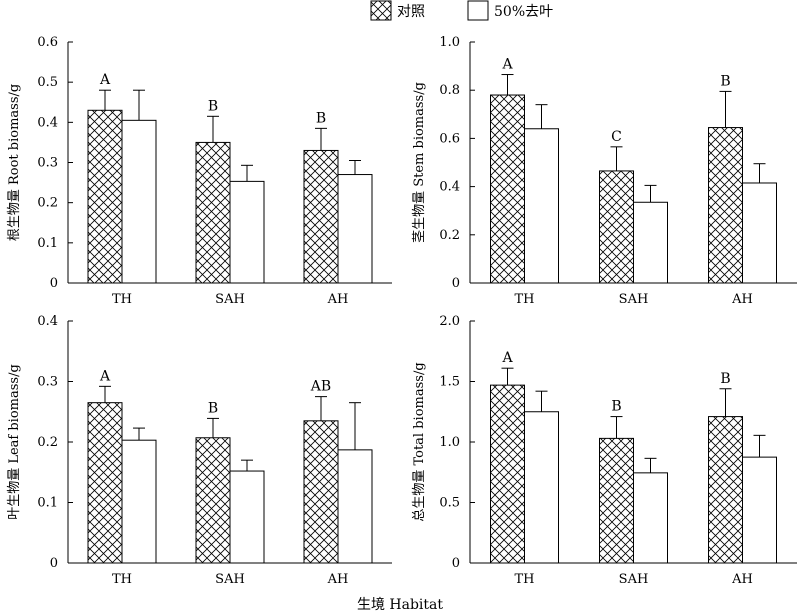 The width and height of the screenshot is (800, 613). What do you see at coordinates (449, 90) in the screenshot?
I see `y-tick-label: 0.8` at bounding box center [449, 90].